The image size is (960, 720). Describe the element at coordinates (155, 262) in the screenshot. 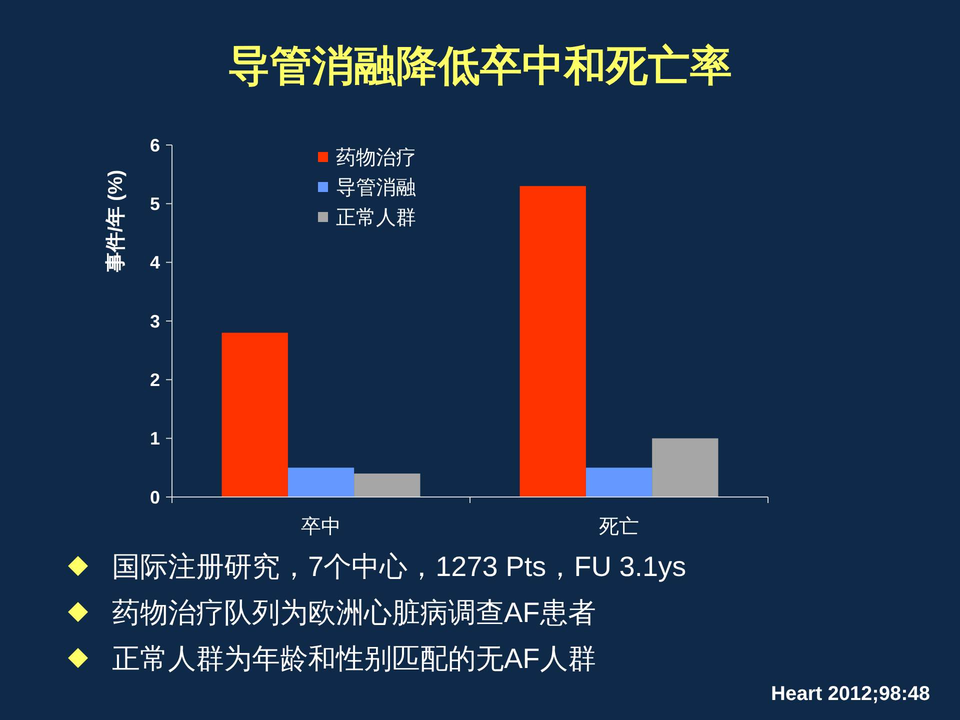

I see `y-tick-label: 4` at that location.